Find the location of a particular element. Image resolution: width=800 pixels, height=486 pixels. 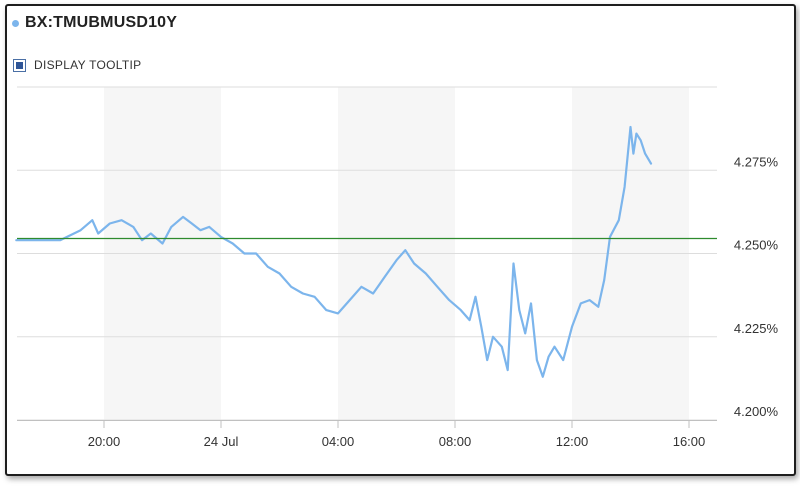

display-tooltip-toggle: DISPLAY TOOLTIP is located at coordinates (77, 65).